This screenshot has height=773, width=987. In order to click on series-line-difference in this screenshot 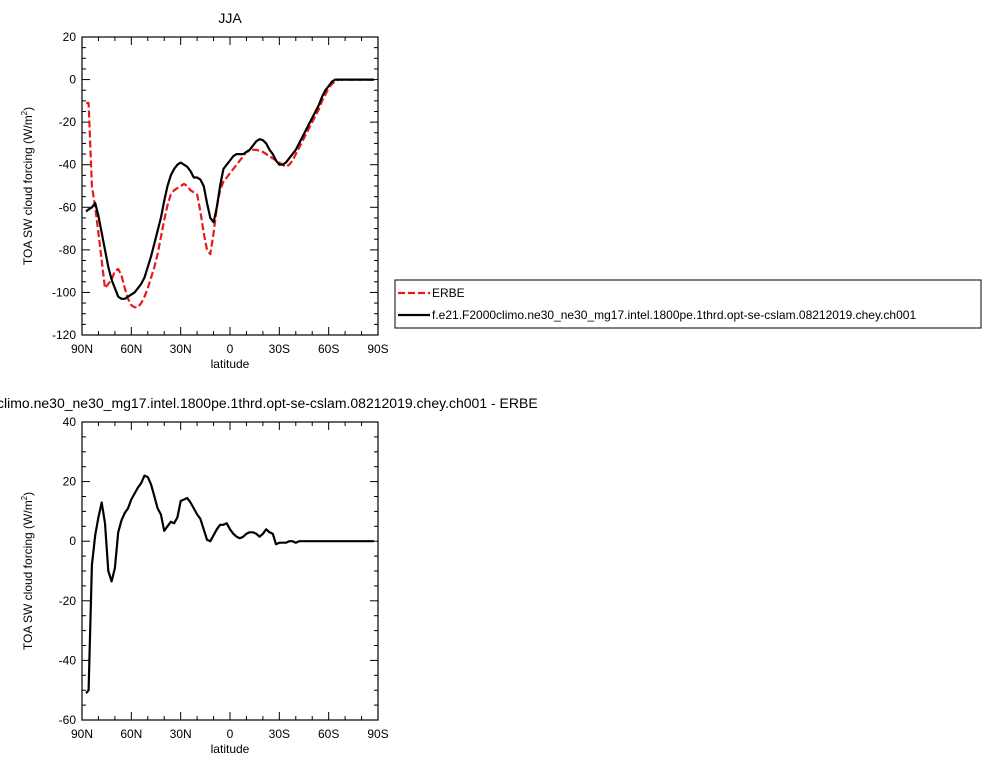, I will do `click(229, 584)`.